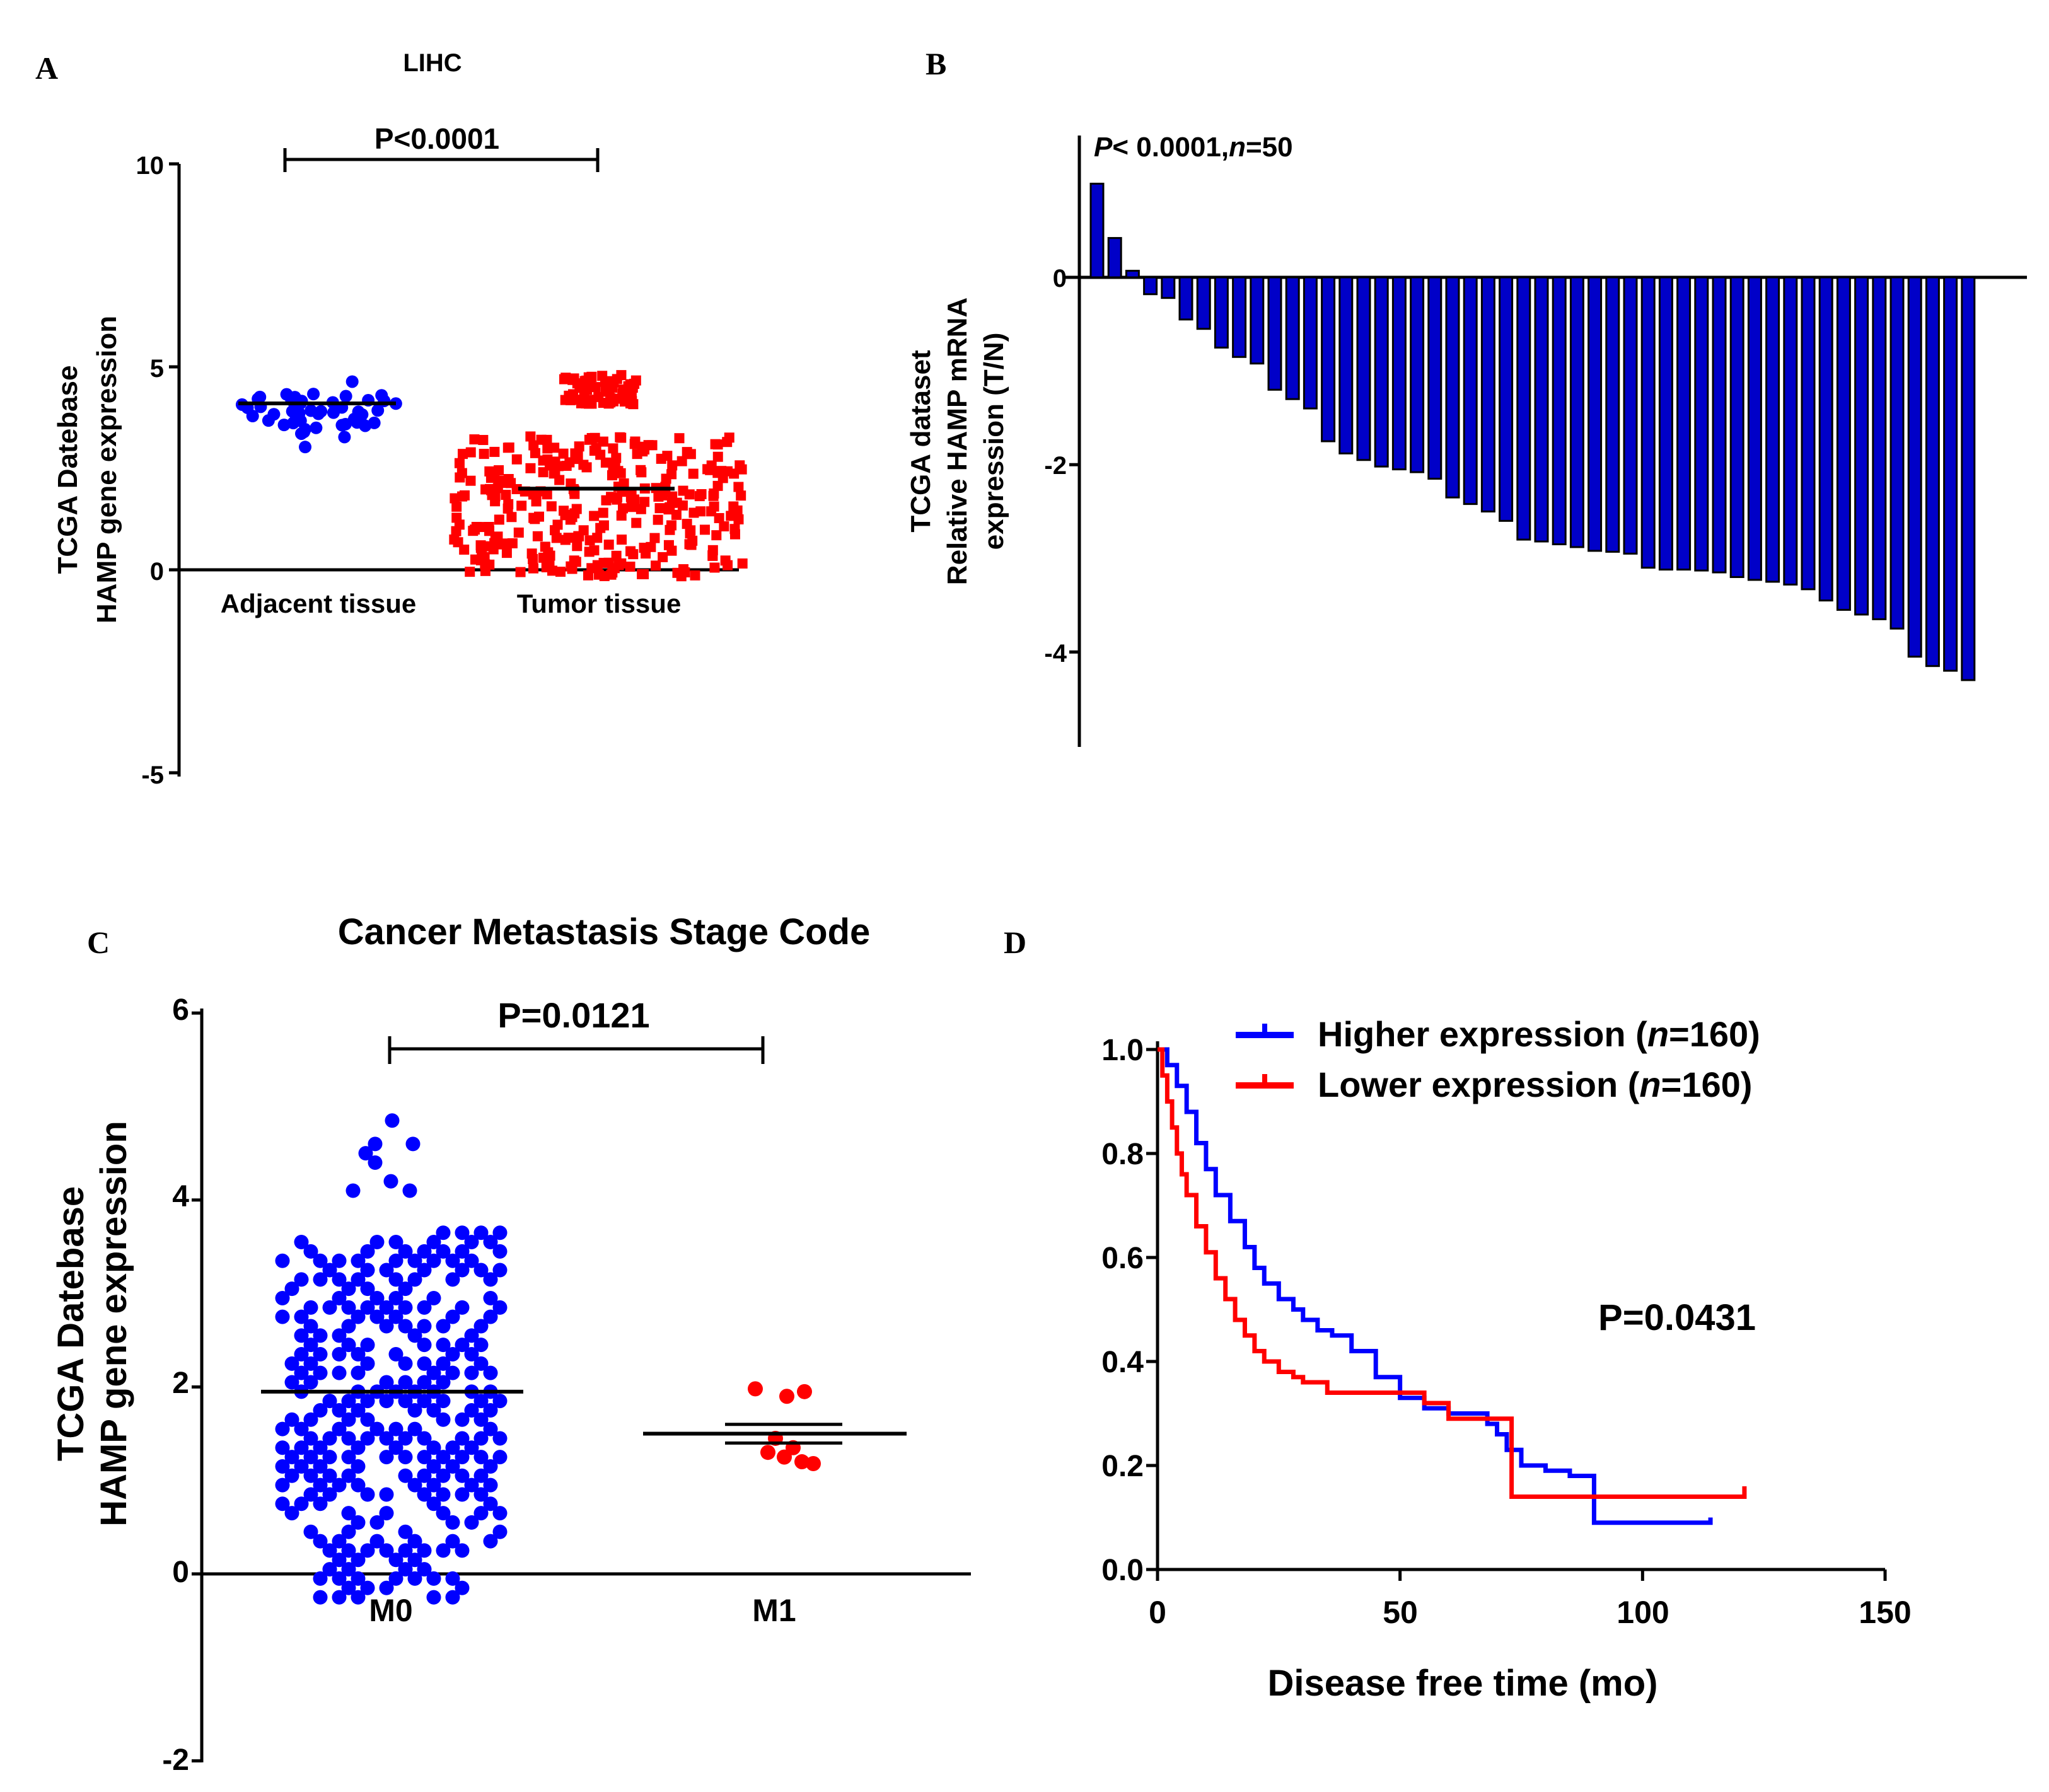  I want to click on panel-d-y-tick-label: 1.0, so click(1122, 1051).